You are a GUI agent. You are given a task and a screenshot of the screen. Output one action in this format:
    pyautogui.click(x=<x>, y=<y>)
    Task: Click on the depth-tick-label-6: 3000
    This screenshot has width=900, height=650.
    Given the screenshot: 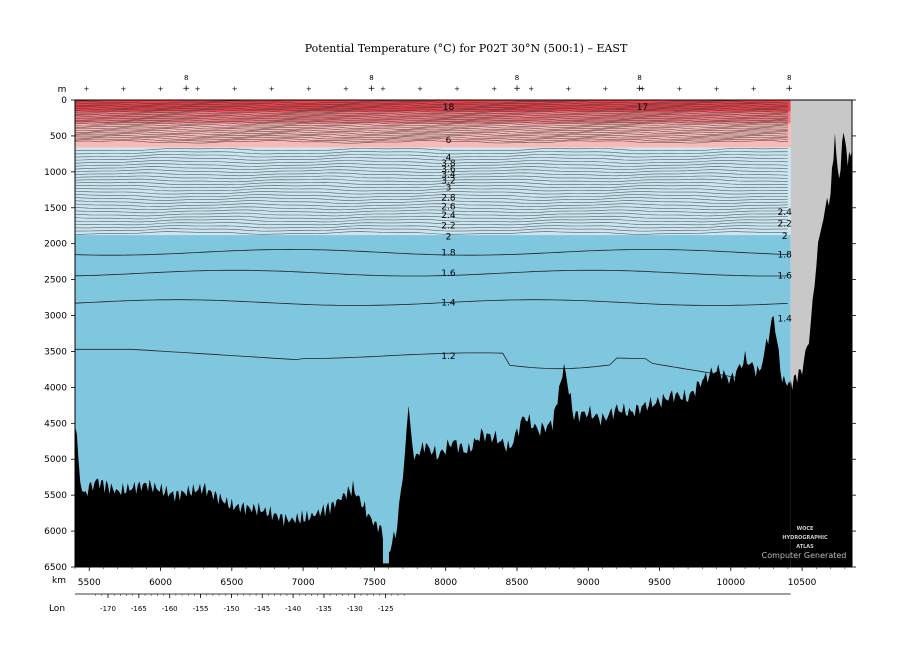 What is the action you would take?
    pyautogui.click(x=55, y=317)
    